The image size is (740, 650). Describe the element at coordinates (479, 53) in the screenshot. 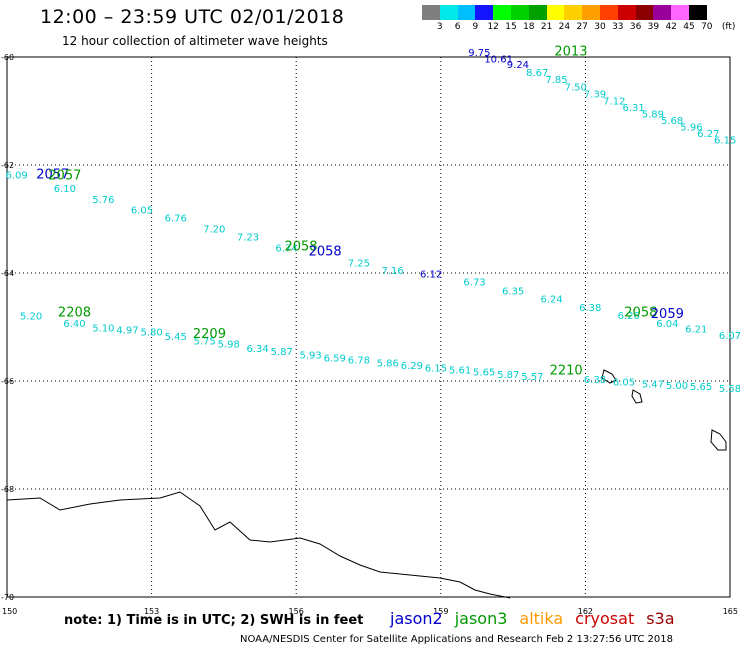

I see `wave-height-value: 9.75` at that location.